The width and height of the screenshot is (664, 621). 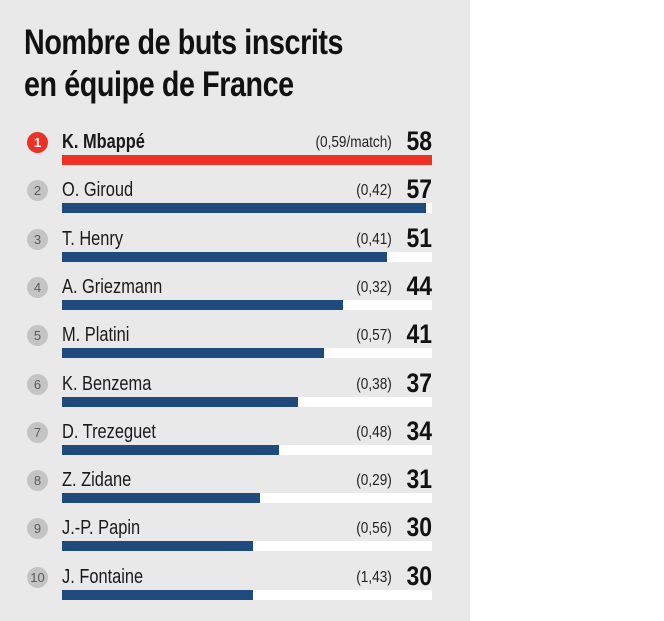 What do you see at coordinates (353, 142) in the screenshot?
I see `goals-per-match-label: (0,59/match)` at bounding box center [353, 142].